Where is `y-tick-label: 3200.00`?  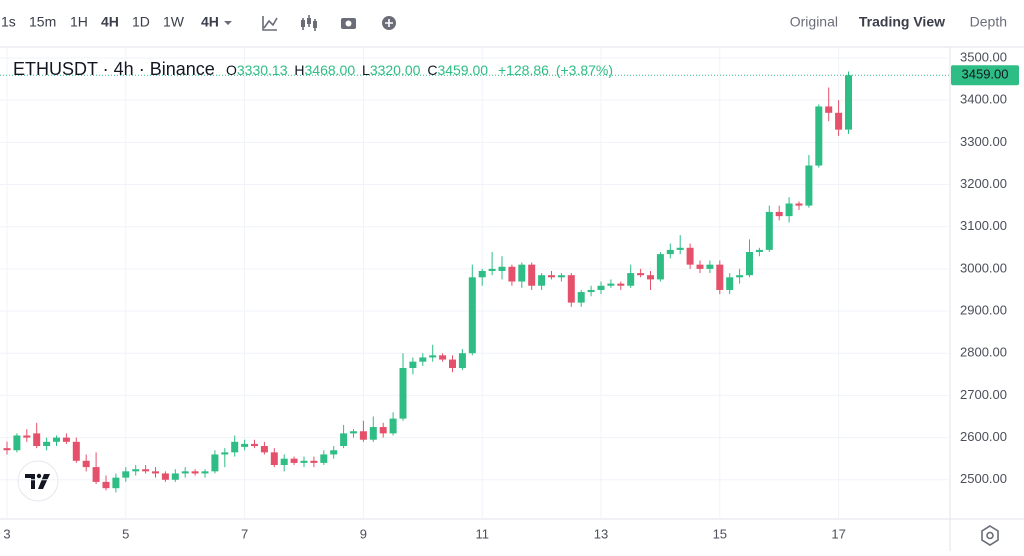 y-tick-label: 3200.00 is located at coordinates (983, 183).